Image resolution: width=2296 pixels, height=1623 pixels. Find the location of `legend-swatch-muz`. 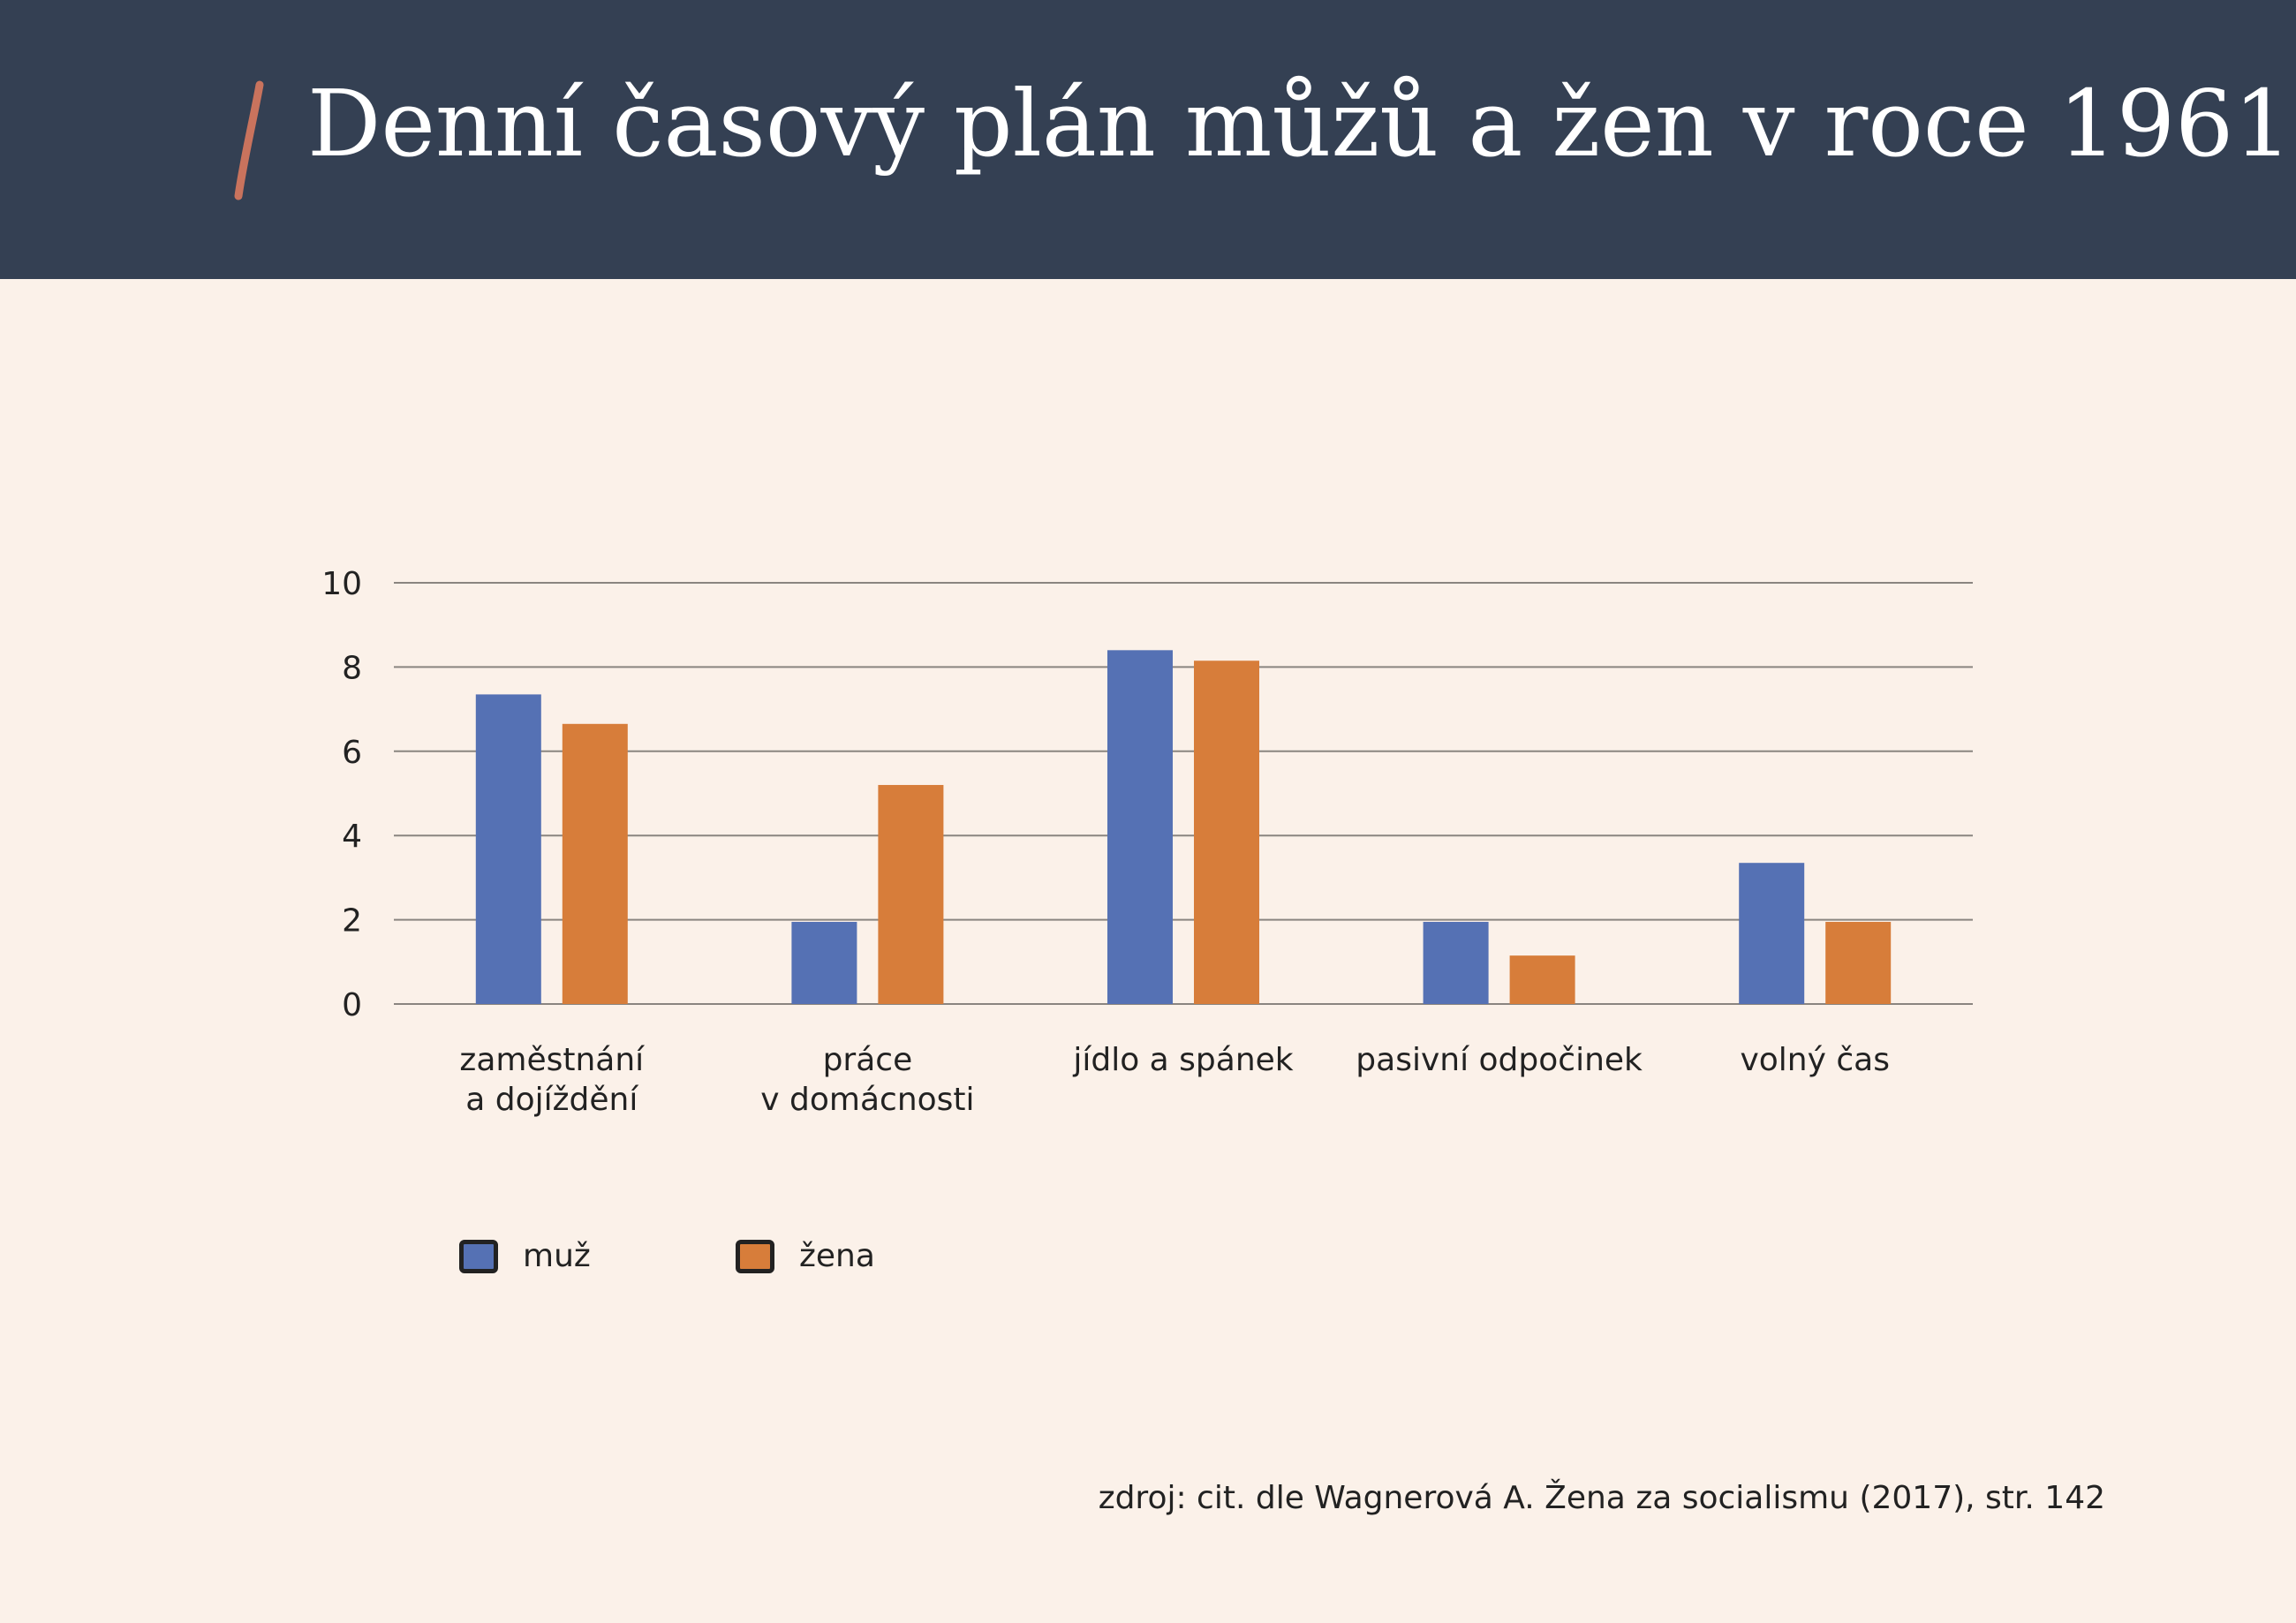

legend-swatch-muz is located at coordinates (478, 1256).